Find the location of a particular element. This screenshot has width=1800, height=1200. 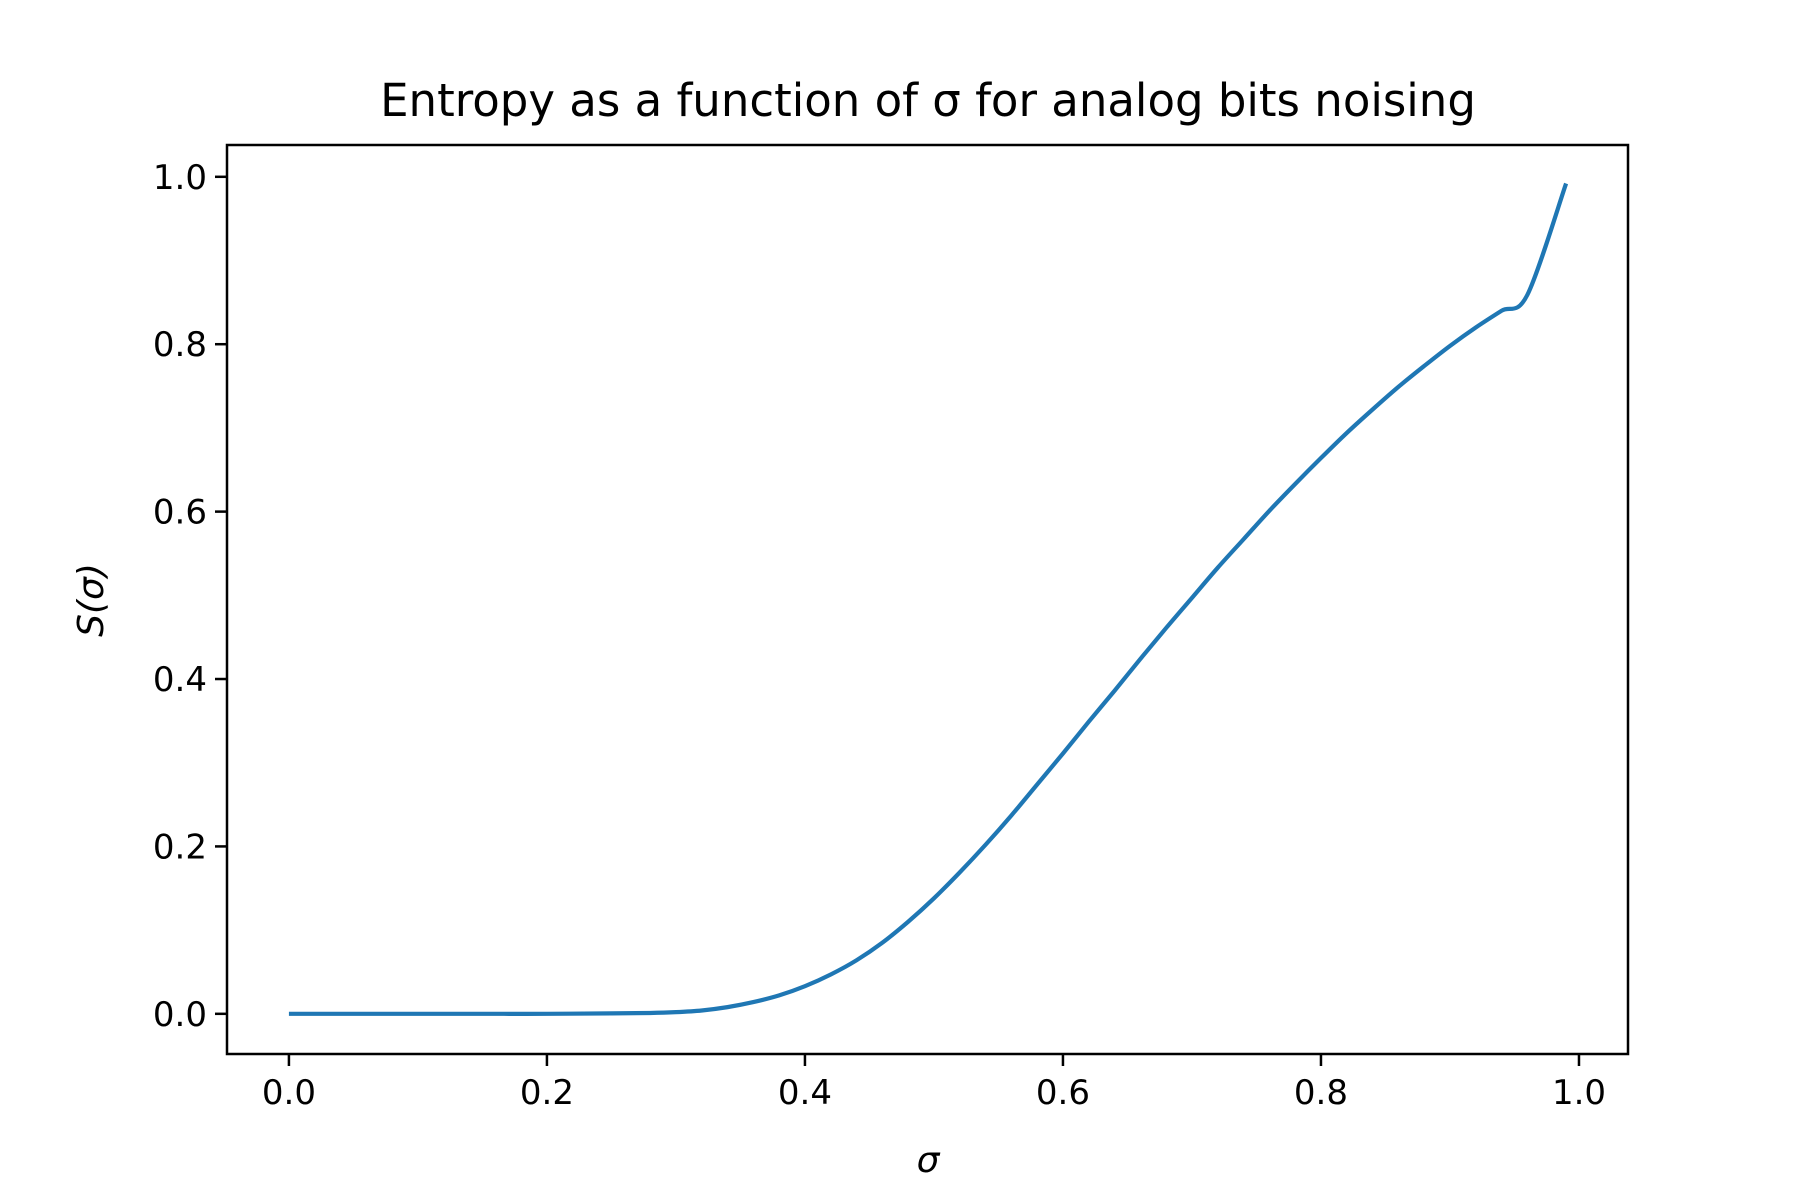

y-tick-label: 0.6 is located at coordinates (180, 513).